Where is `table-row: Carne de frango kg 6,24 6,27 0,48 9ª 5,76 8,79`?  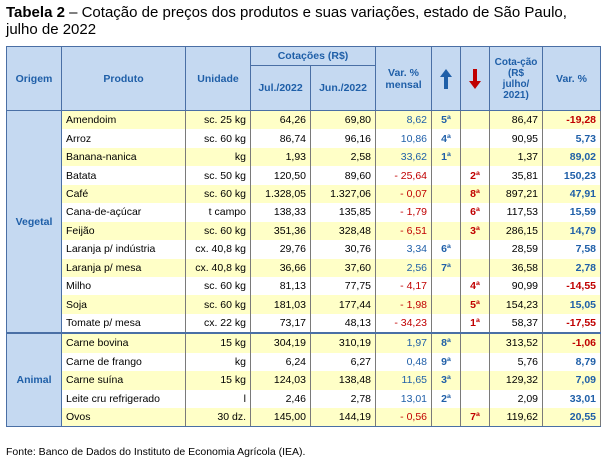 table-row: Carne de frango kg 6,24 6,27 0,48 9ª 5,76 8,79 is located at coordinates (304, 362).